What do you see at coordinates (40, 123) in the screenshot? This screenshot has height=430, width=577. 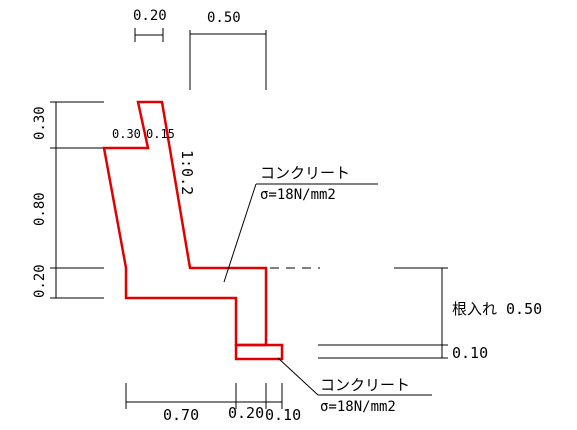 I see `left-dimension-0.30: 0.30` at bounding box center [40, 123].